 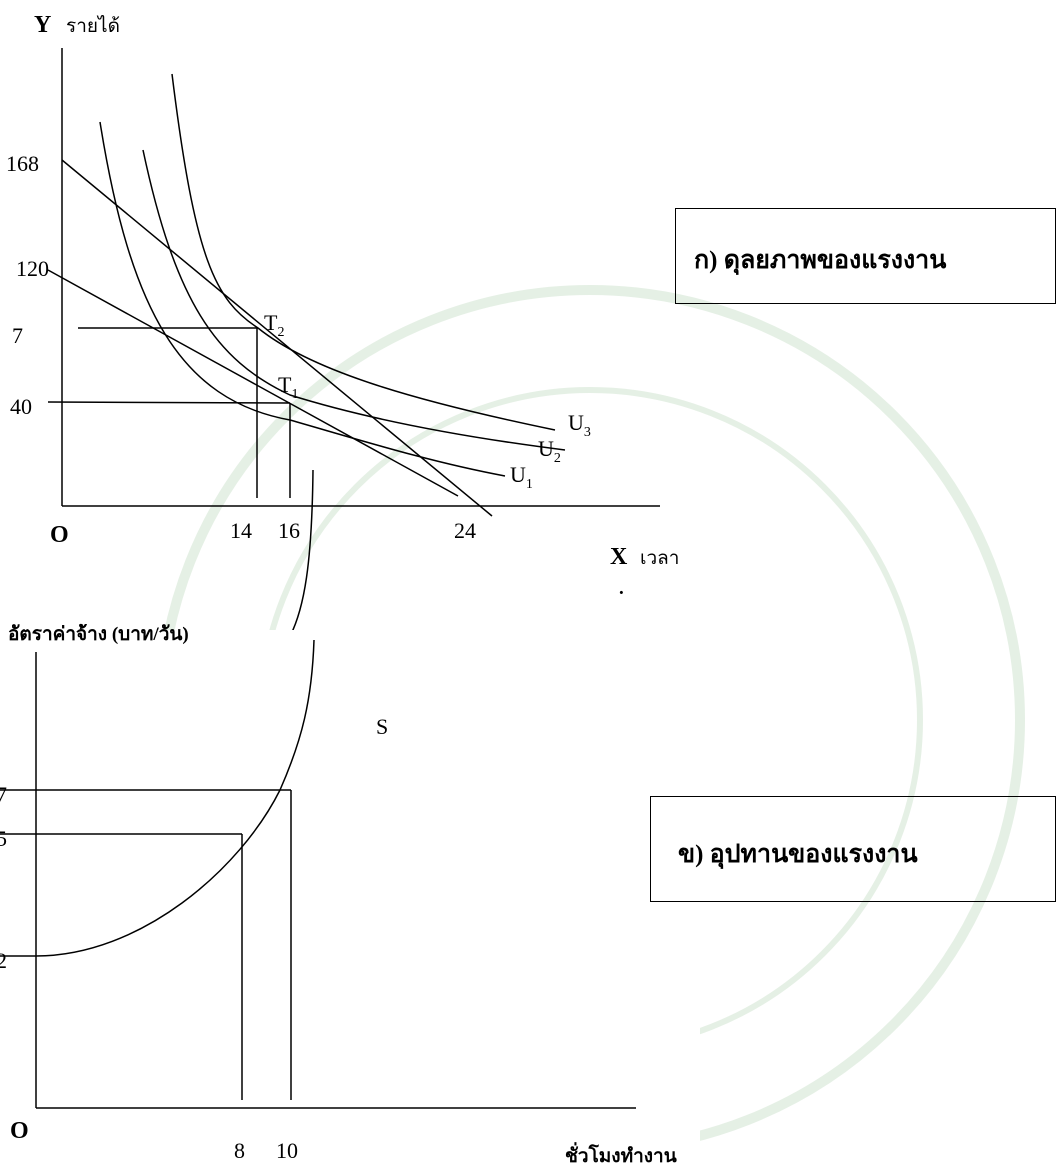 What do you see at coordinates (798, 854) in the screenshot?
I see `caption-b: ข) อุปทานของแรงงาน` at bounding box center [798, 854].